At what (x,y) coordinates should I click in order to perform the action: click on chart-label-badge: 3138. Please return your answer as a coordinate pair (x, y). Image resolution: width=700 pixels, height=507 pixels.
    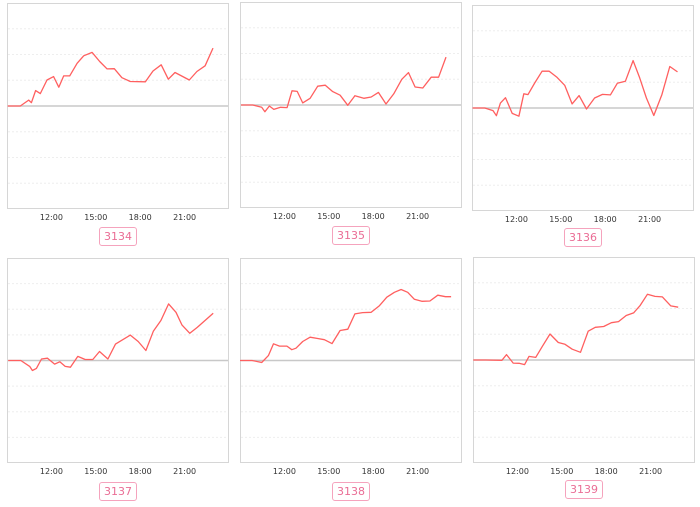
    Looking at the image, I should click on (351, 491).